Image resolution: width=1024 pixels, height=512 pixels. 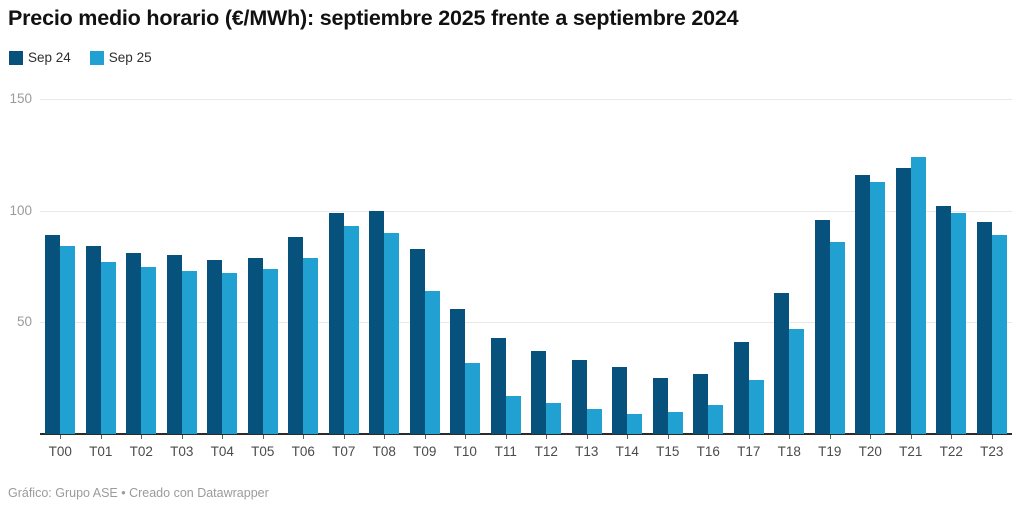 What do you see at coordinates (660, 406) in the screenshot?
I see `bar-sep24-t15` at bounding box center [660, 406].